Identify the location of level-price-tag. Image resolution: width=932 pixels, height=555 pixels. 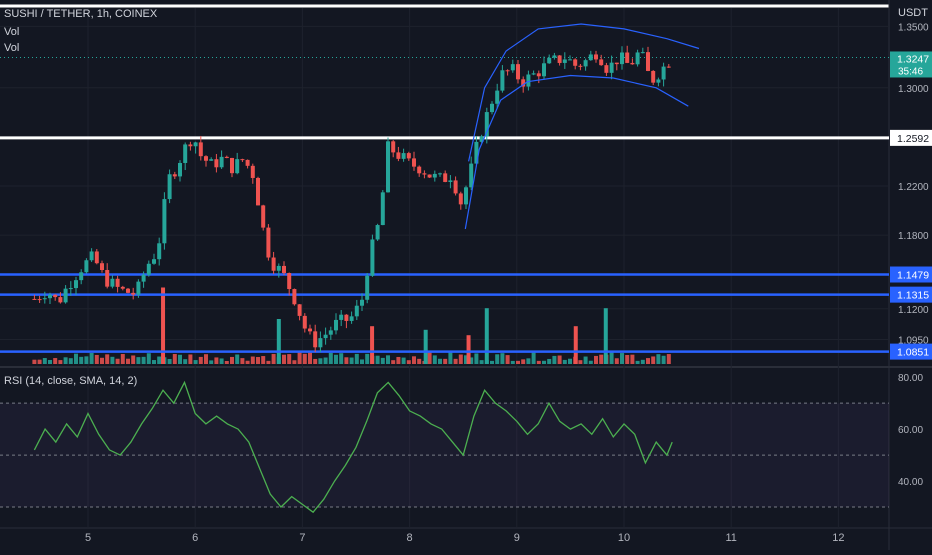
(911, 351).